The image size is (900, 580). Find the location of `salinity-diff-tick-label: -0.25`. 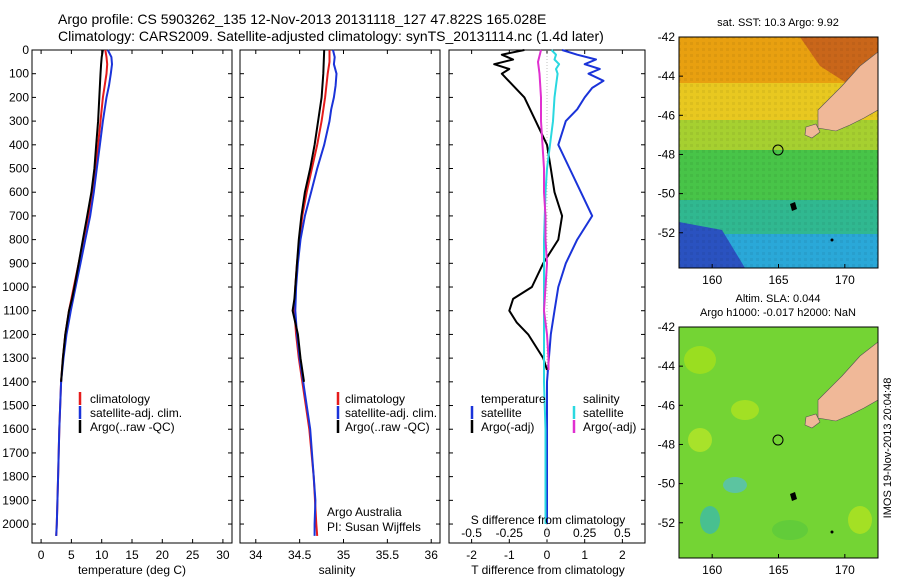

salinity-diff-tick-label: -0.25 is located at coordinates (510, 533).